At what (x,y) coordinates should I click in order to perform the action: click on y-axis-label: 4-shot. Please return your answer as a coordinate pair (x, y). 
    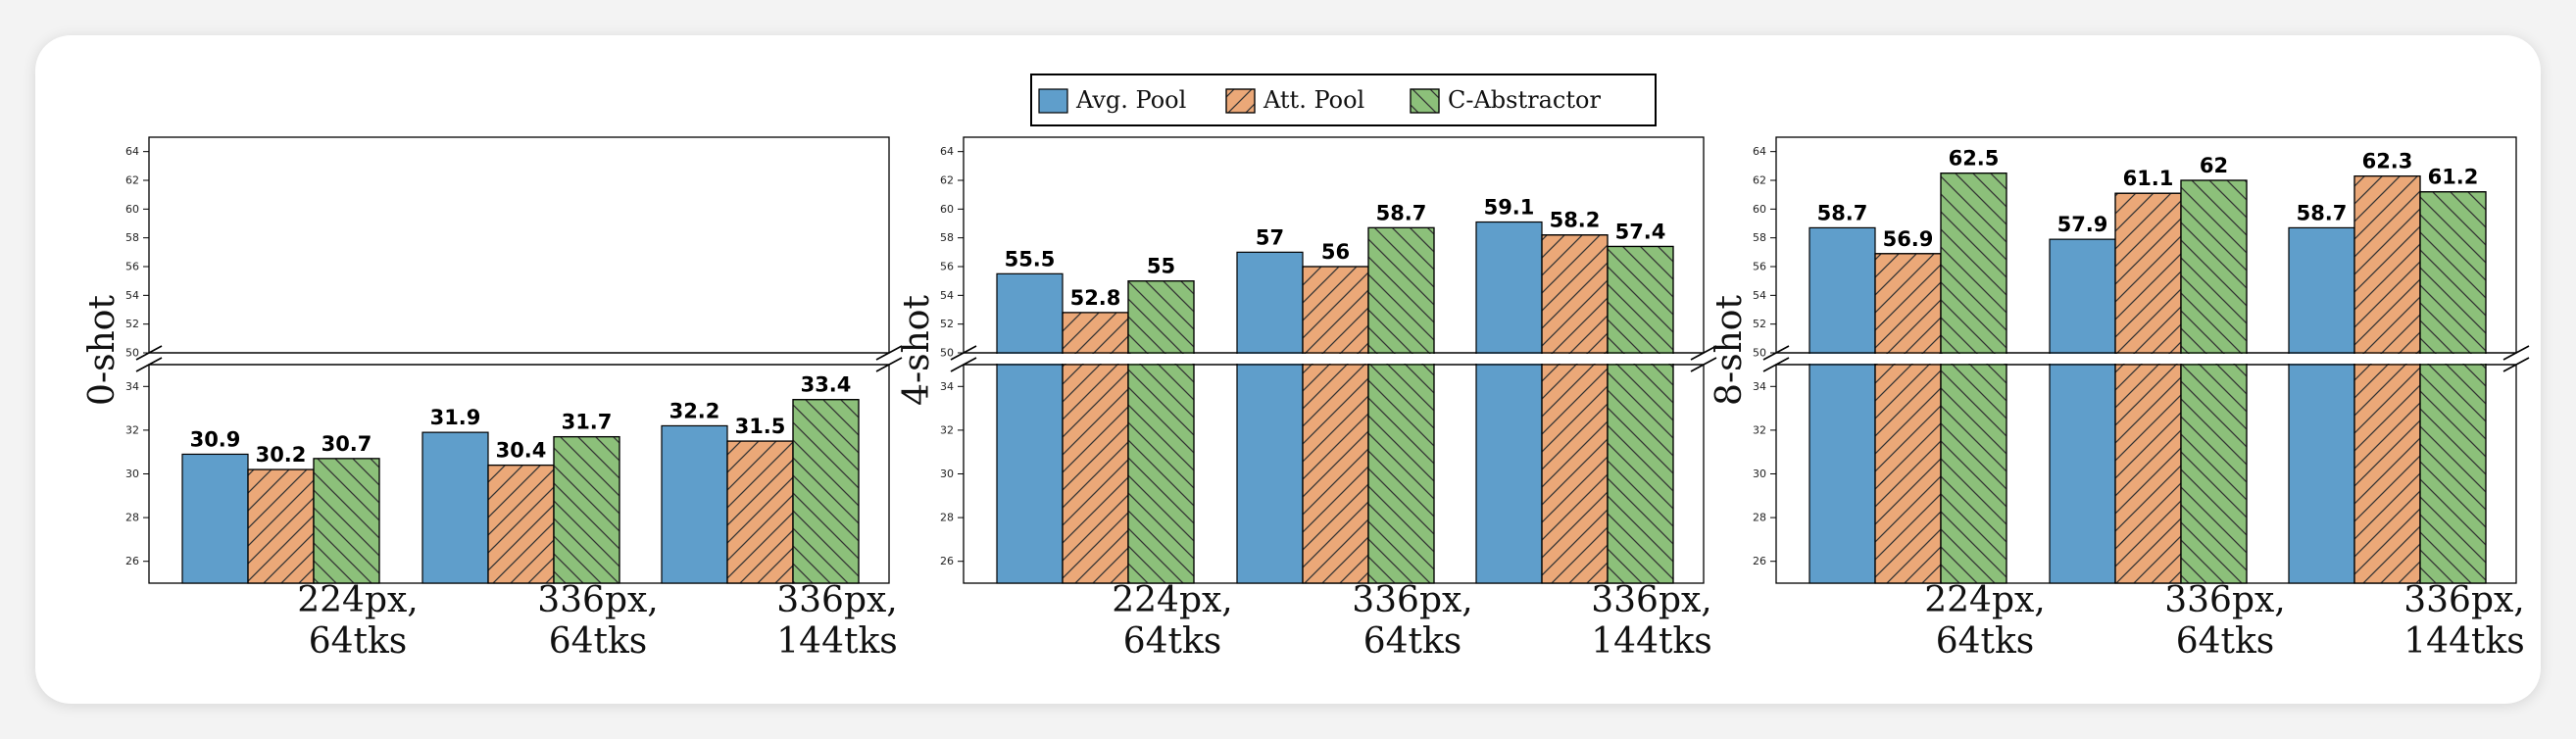
    Looking at the image, I should click on (917, 351).